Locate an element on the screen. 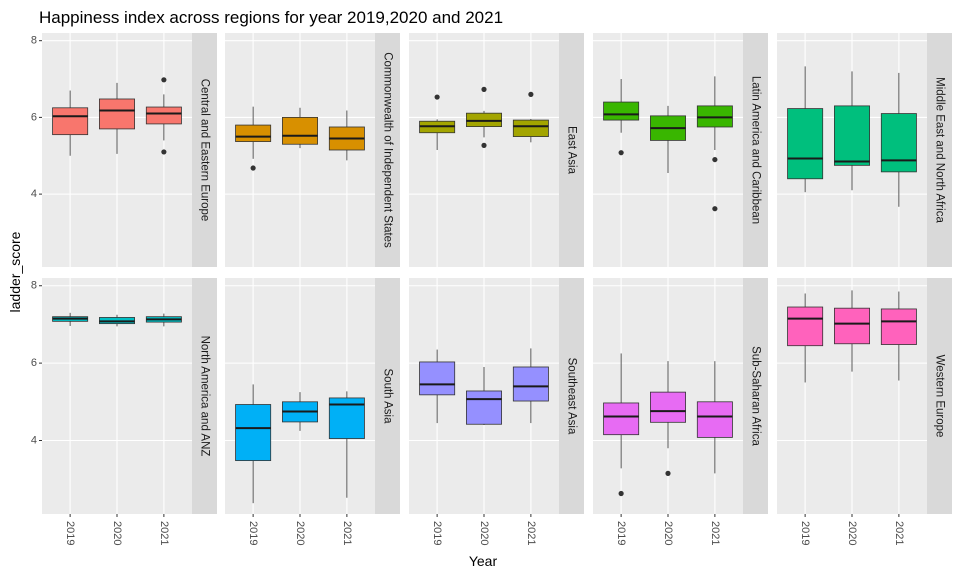 Image resolution: width=960 pixels, height=576 pixels. facet-panel: Southeast Asia 2019 2020 2021 is located at coordinates (496, 411).